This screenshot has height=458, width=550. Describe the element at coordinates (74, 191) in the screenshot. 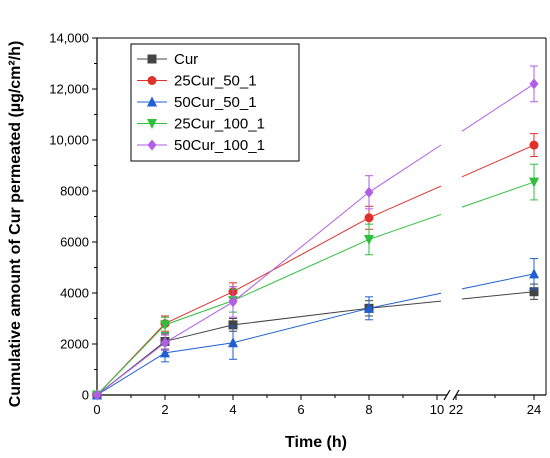

I see `y-tick-label: 8000` at that location.